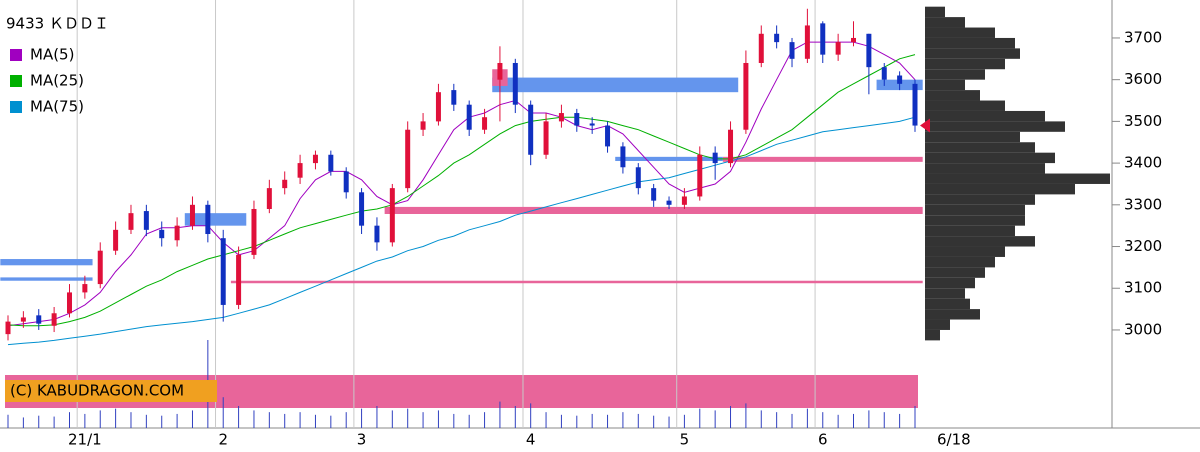 The image size is (1200, 452). I want to click on y-tick-label: 3400, so click(1143, 163).